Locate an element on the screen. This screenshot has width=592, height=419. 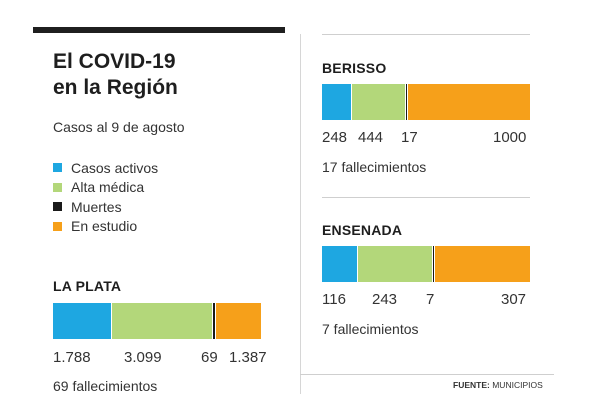
panel-divider is located at coordinates (300, 214).